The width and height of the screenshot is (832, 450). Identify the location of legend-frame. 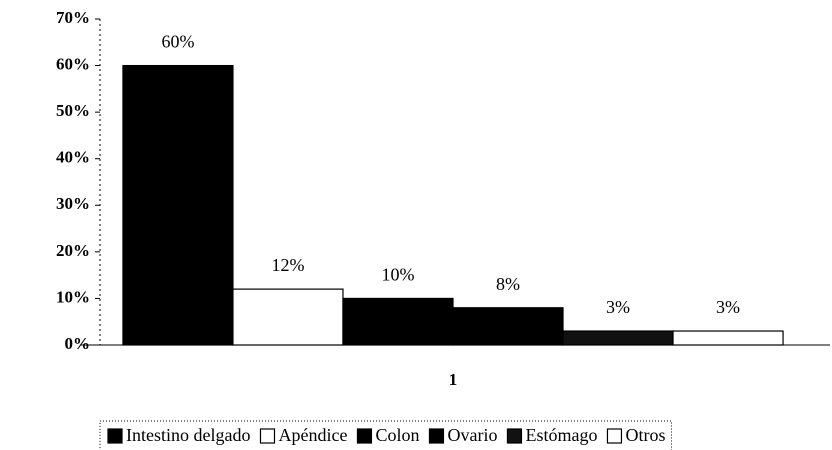
(385, 435).